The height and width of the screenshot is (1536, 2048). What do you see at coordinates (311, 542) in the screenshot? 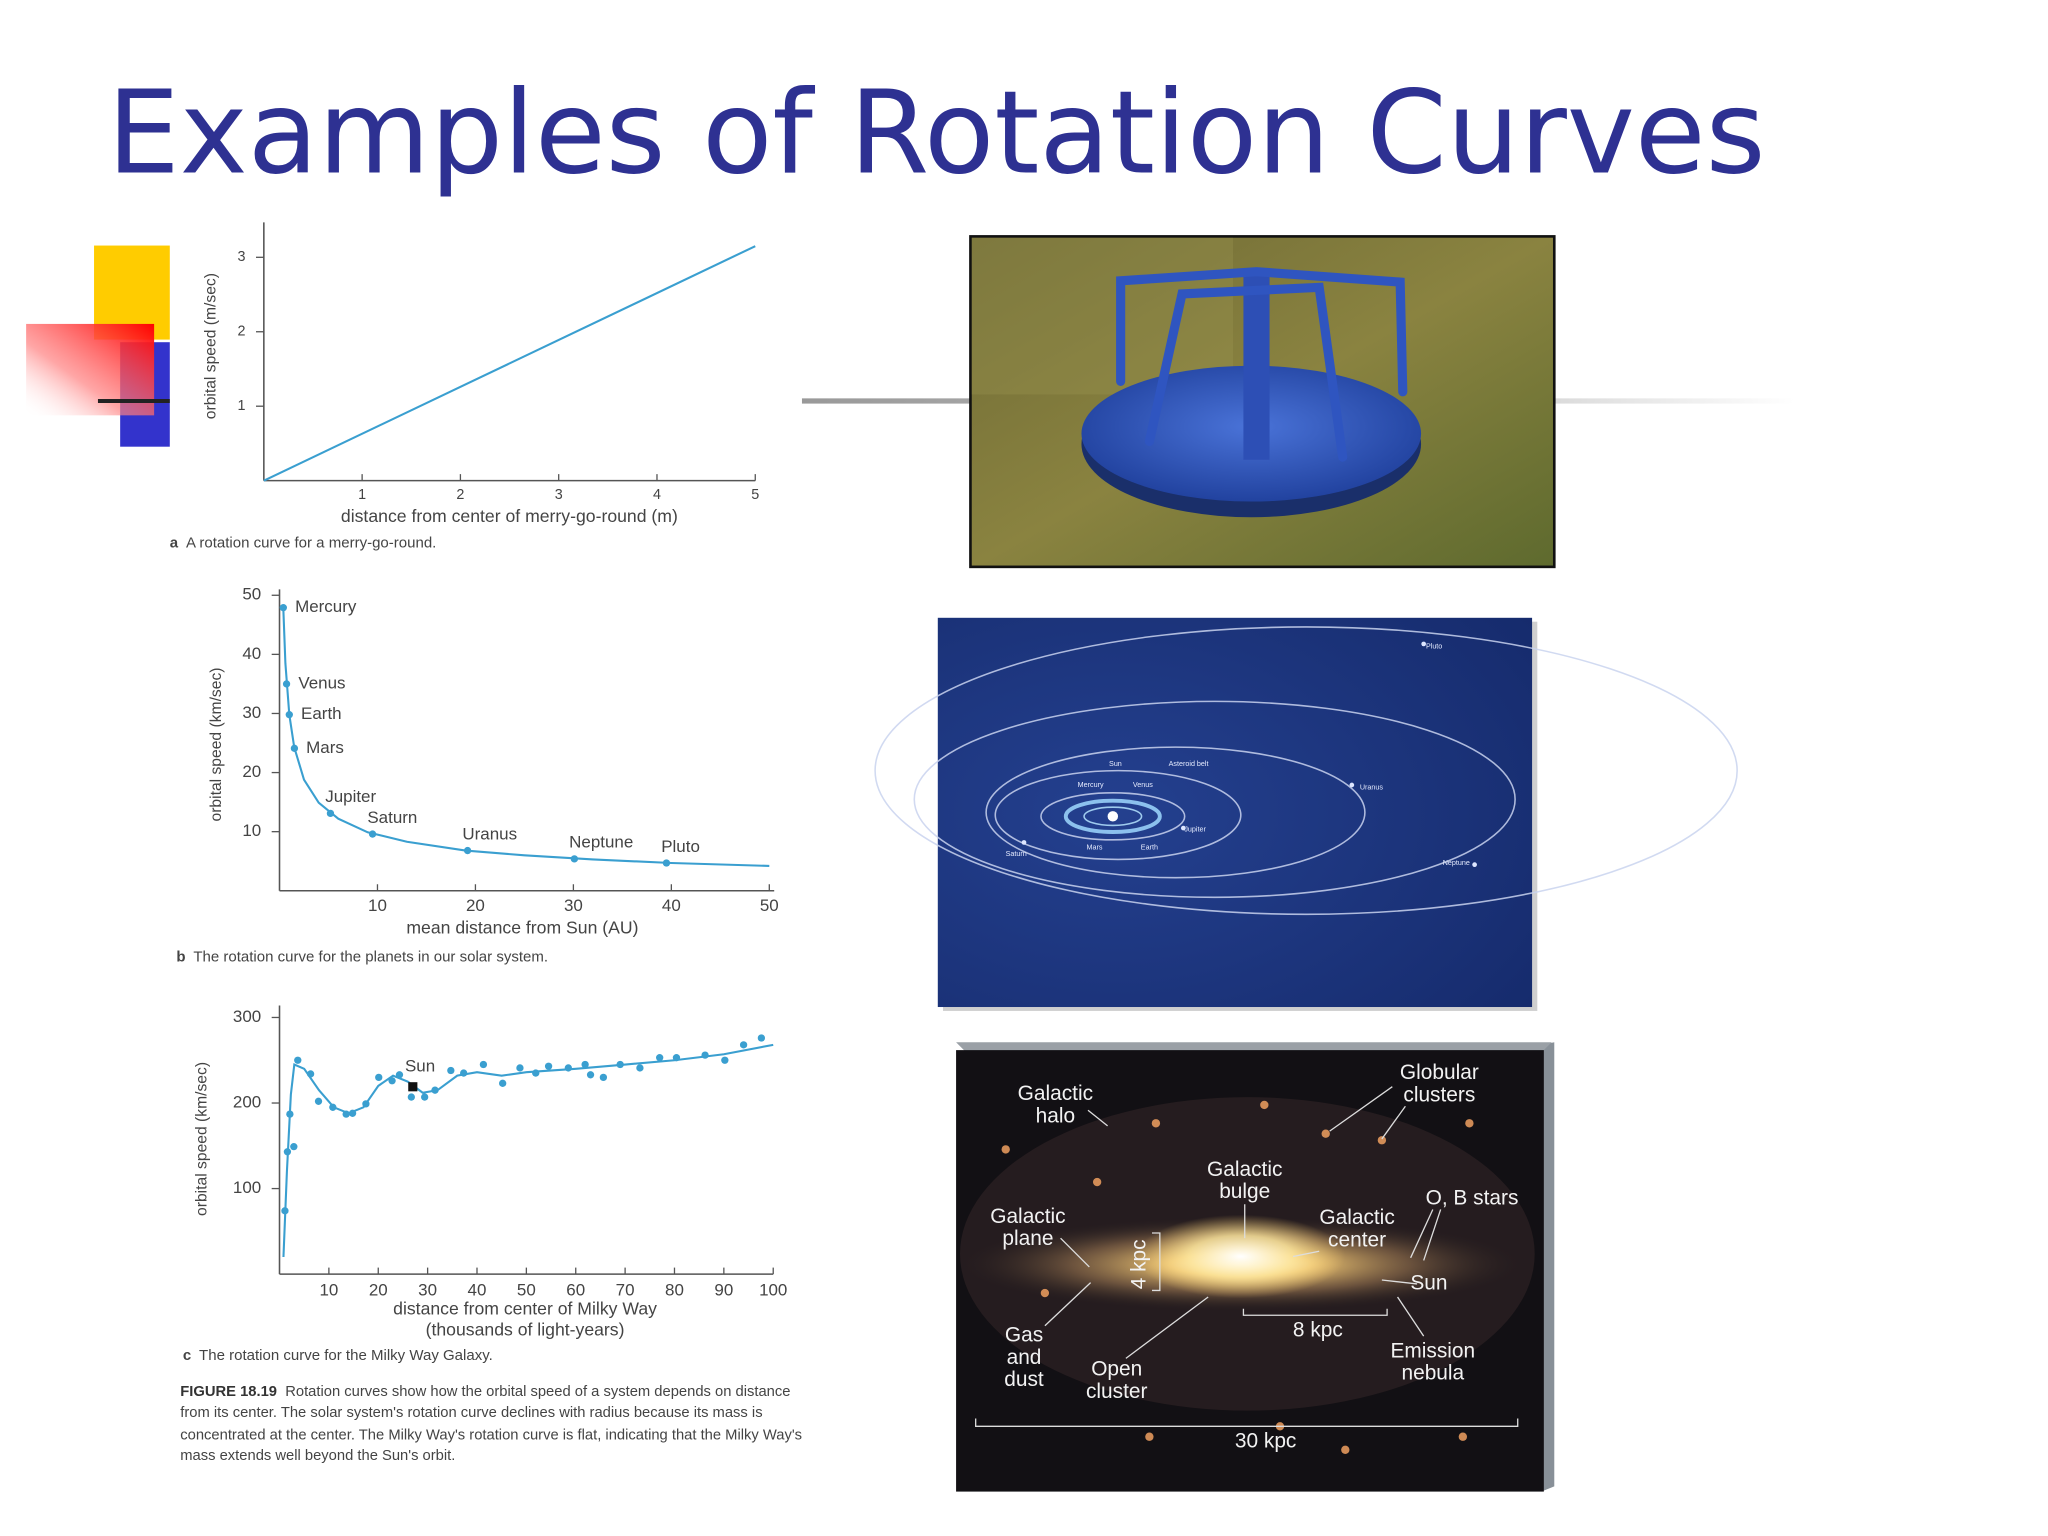
I see `caption-text: A rotation curve for a merry-go-round.` at bounding box center [311, 542].